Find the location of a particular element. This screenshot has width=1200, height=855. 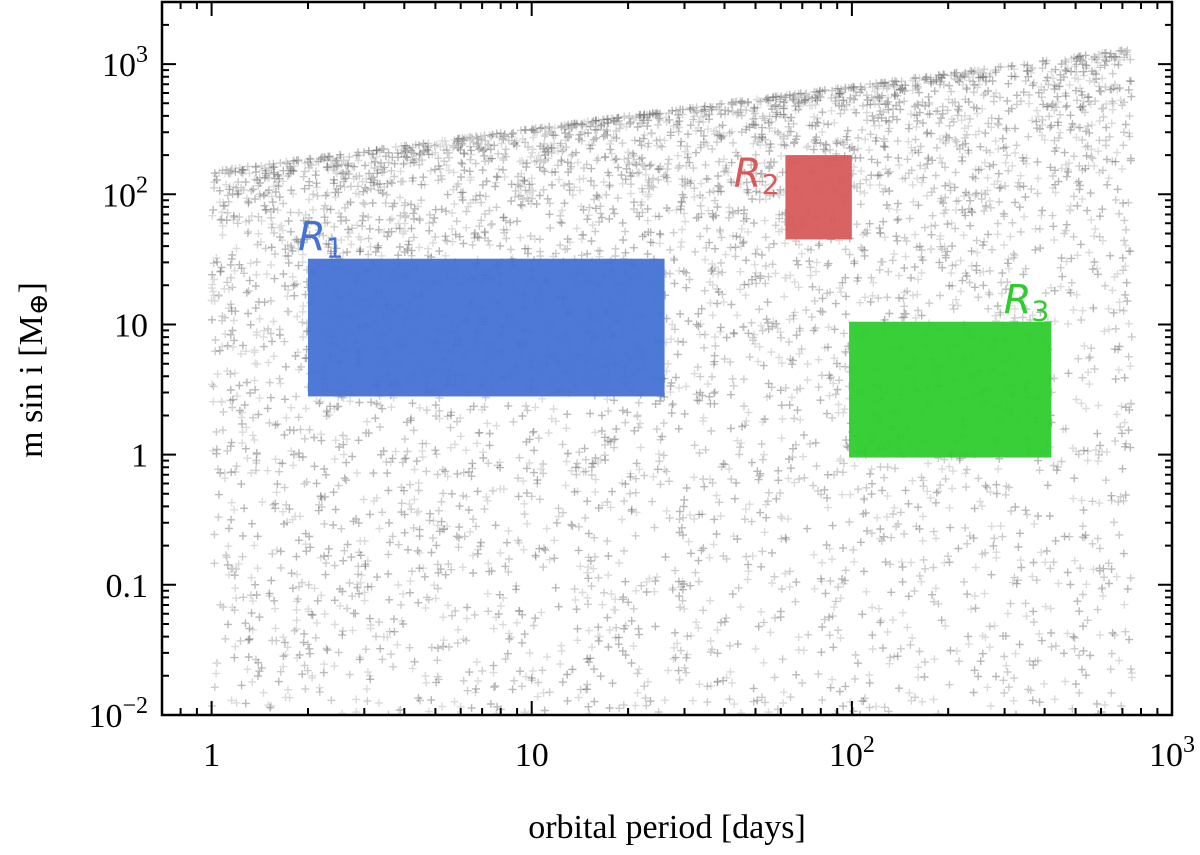

region-label-r2: R2 is located at coordinates (757, 176).